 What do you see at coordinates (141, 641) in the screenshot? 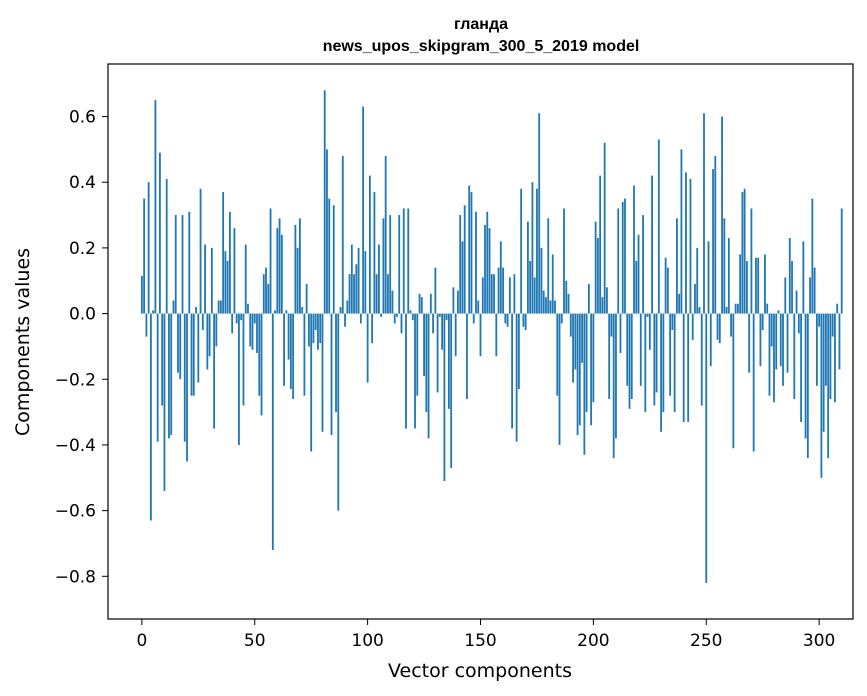
I see `x-tick-label: 0` at bounding box center [141, 641].